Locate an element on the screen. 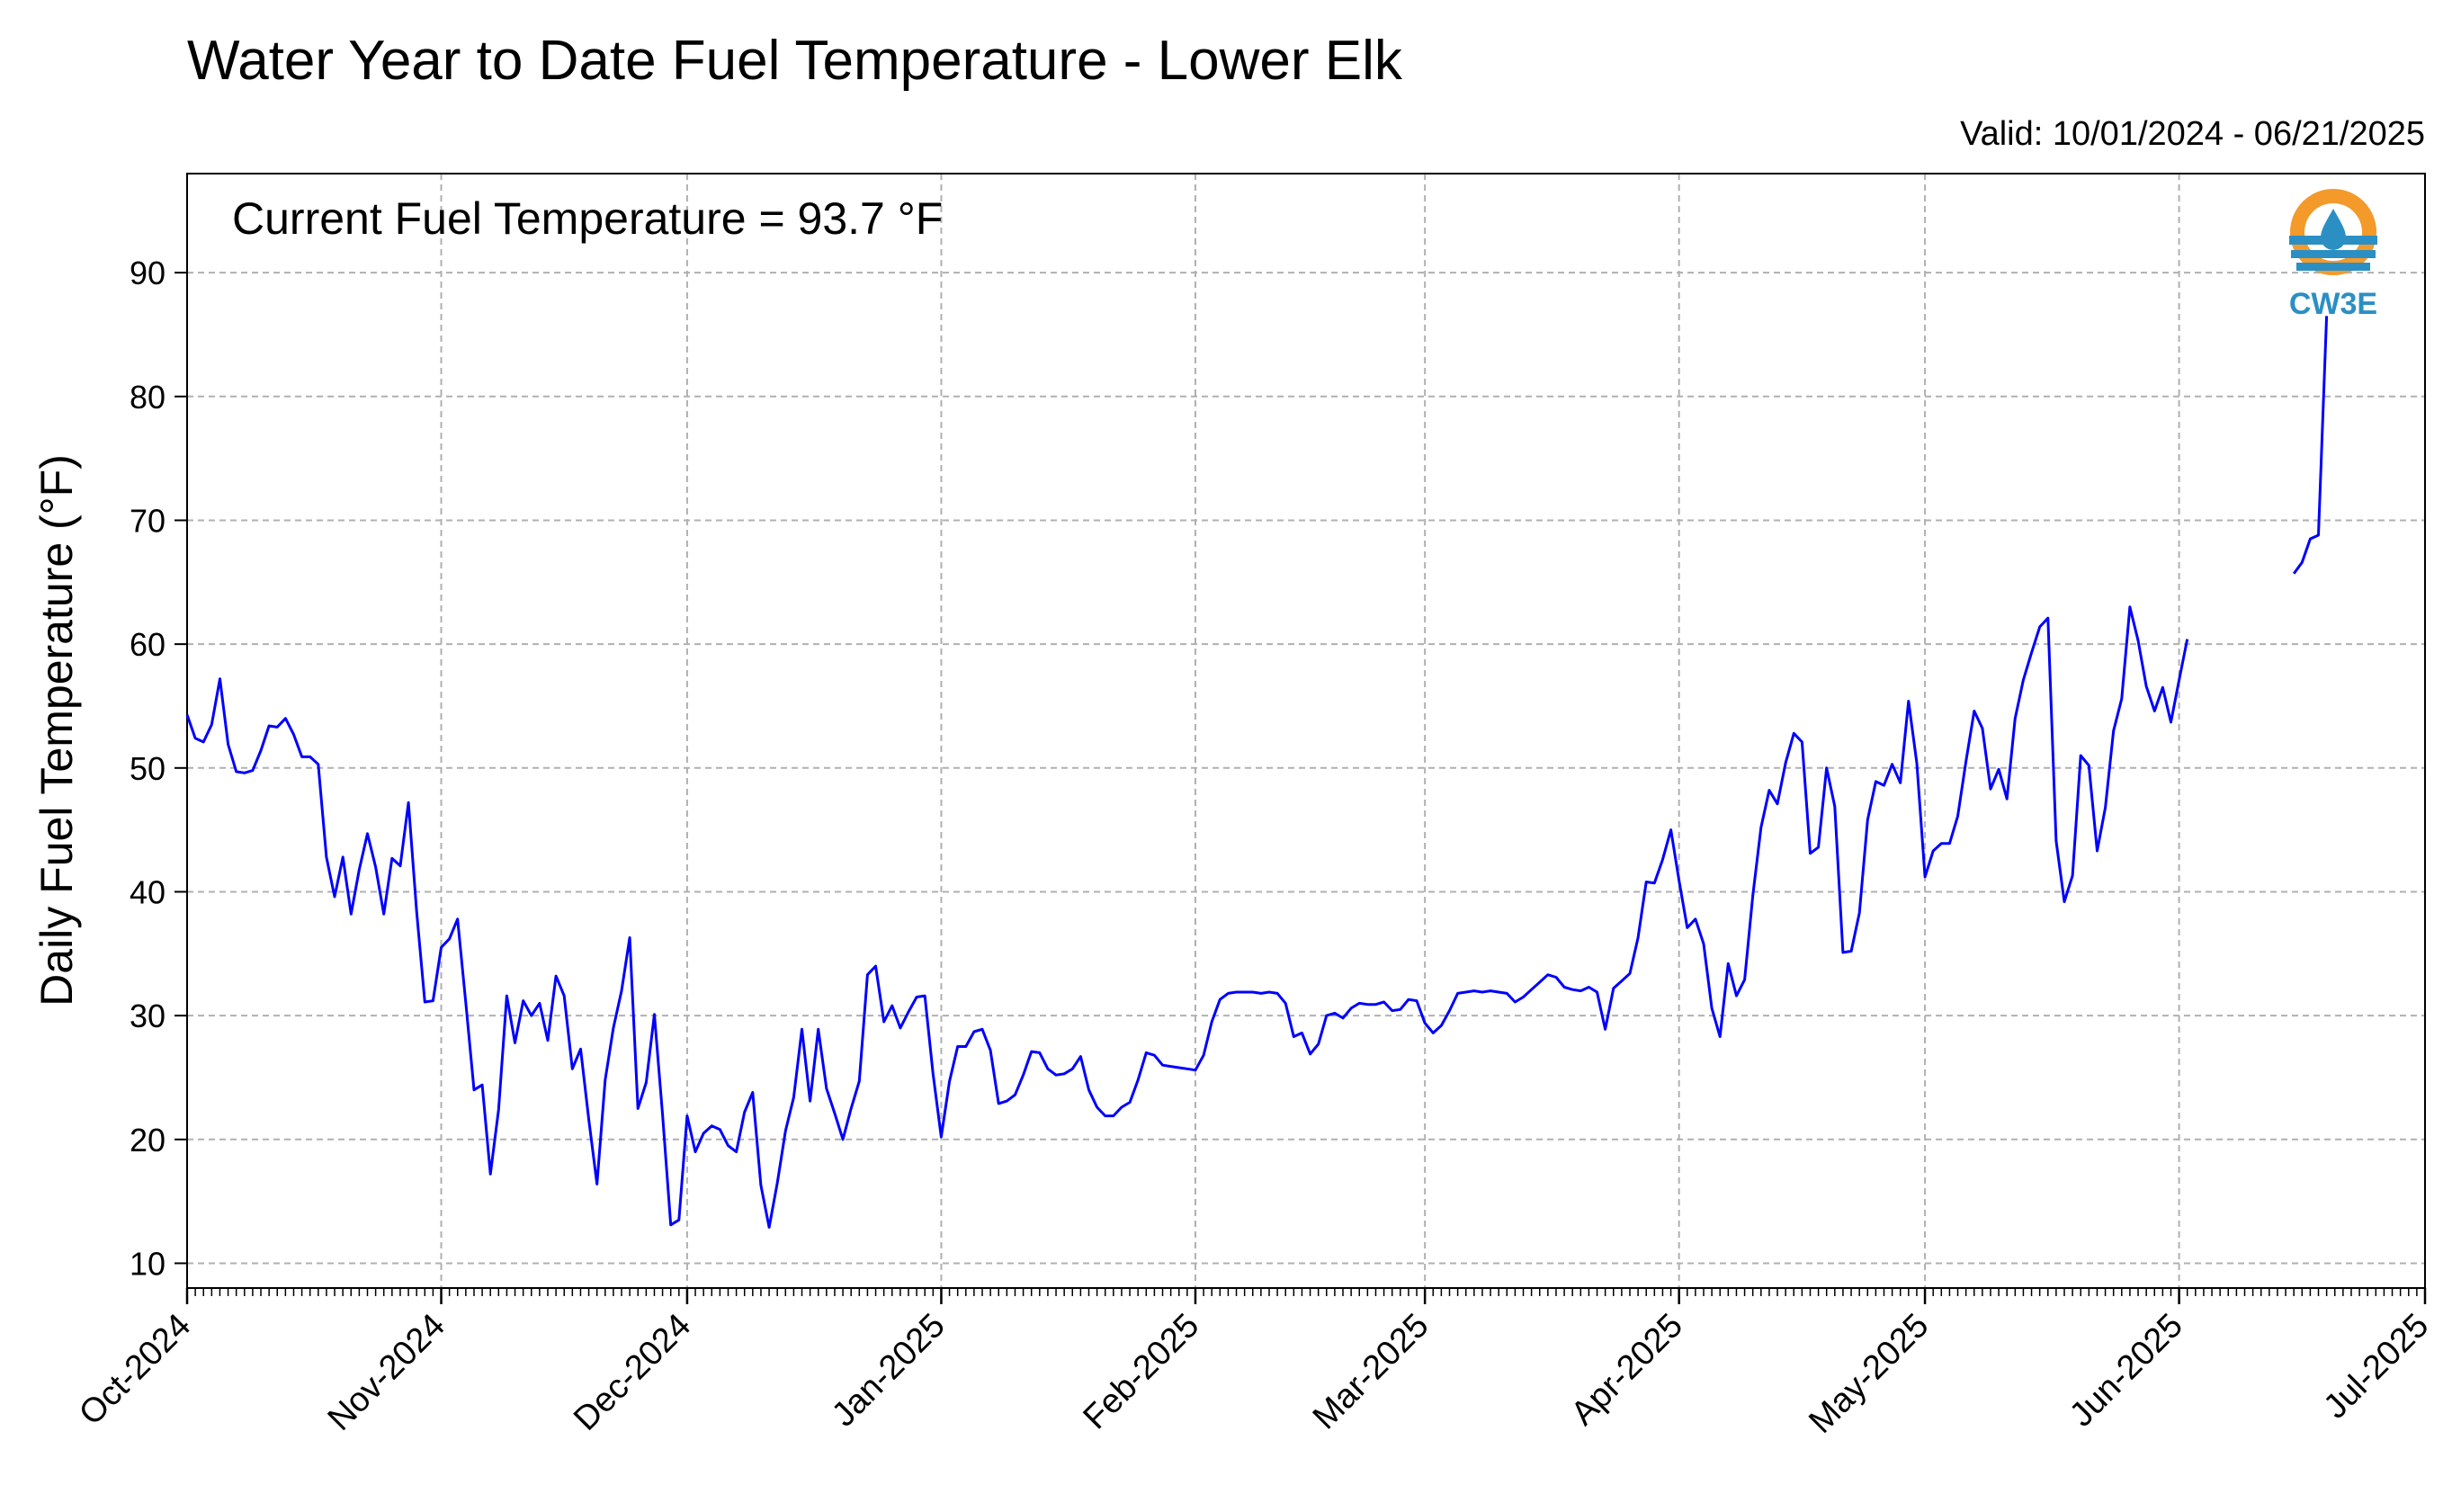 Image resolution: width=2452 pixels, height=1512 pixels. y-tick-label: 70 is located at coordinates (148, 520).